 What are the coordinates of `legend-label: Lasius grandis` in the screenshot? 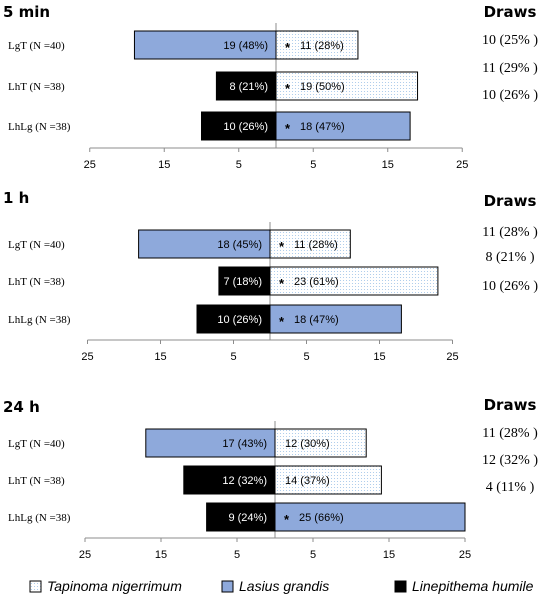 It's located at (284, 586).